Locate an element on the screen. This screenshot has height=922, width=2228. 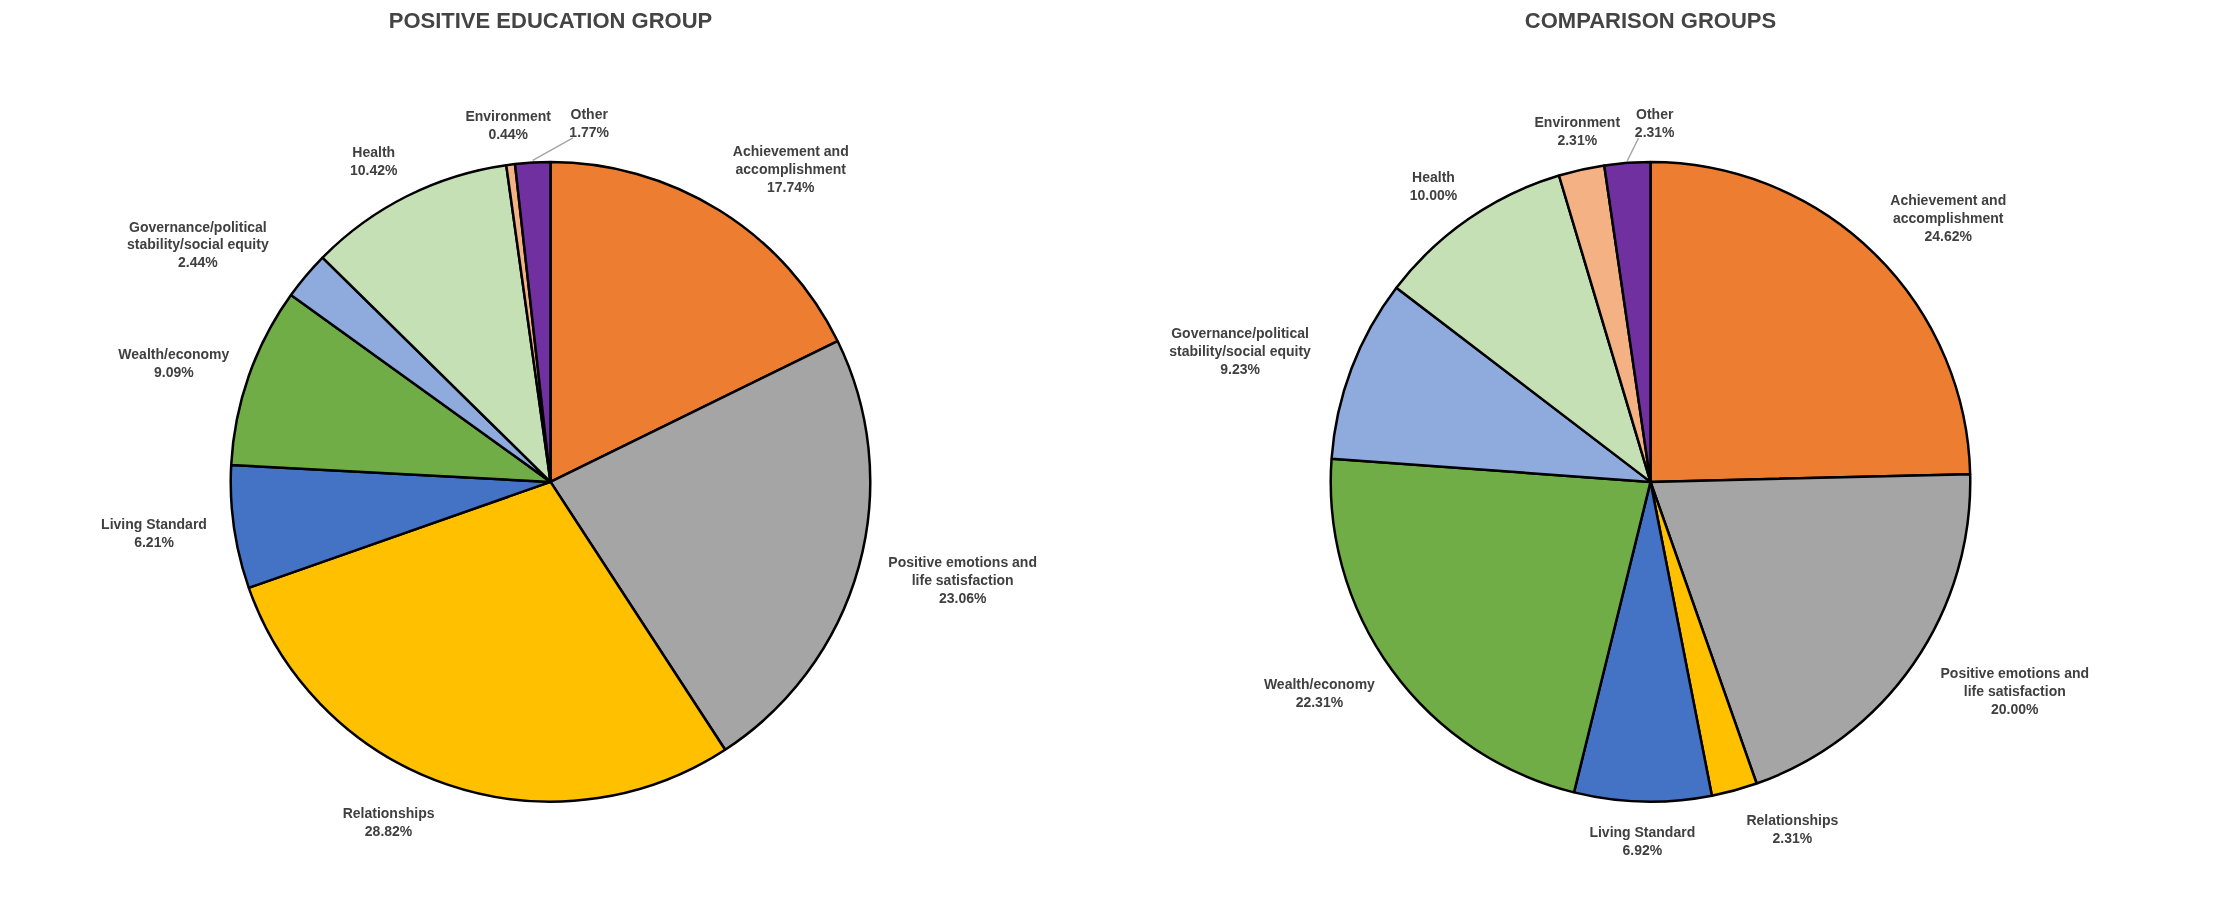
data-label: 6.21% is located at coordinates (154, 541).